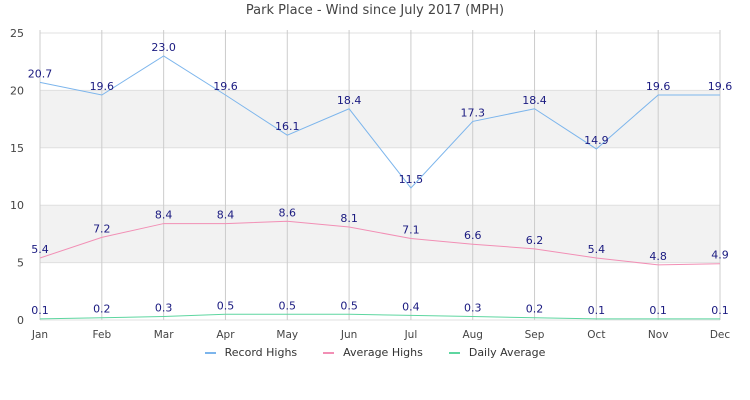  I want to click on x-axis: Jan Feb Mar Apr May Jun Jul Aug Sep Oct Nov Dec, so click(380, 335).